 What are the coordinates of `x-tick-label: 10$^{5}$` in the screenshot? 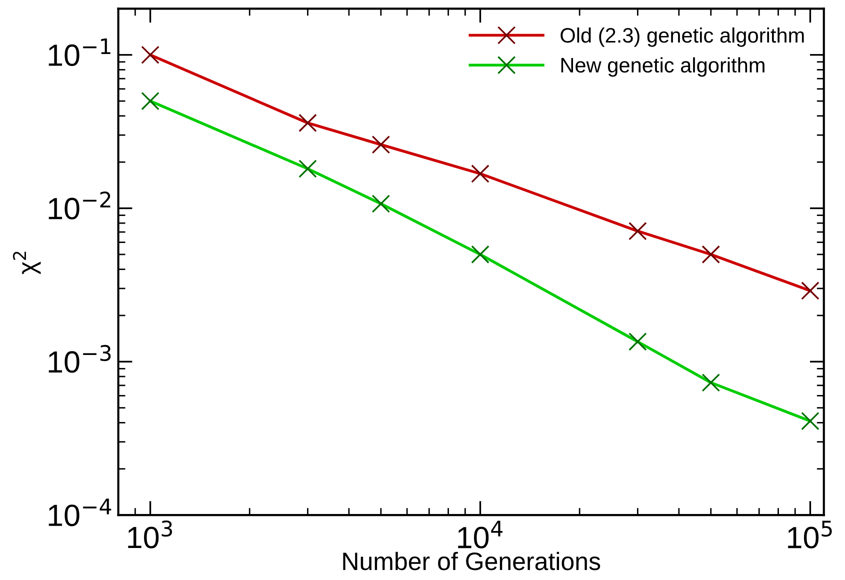 It's located at (810, 534).